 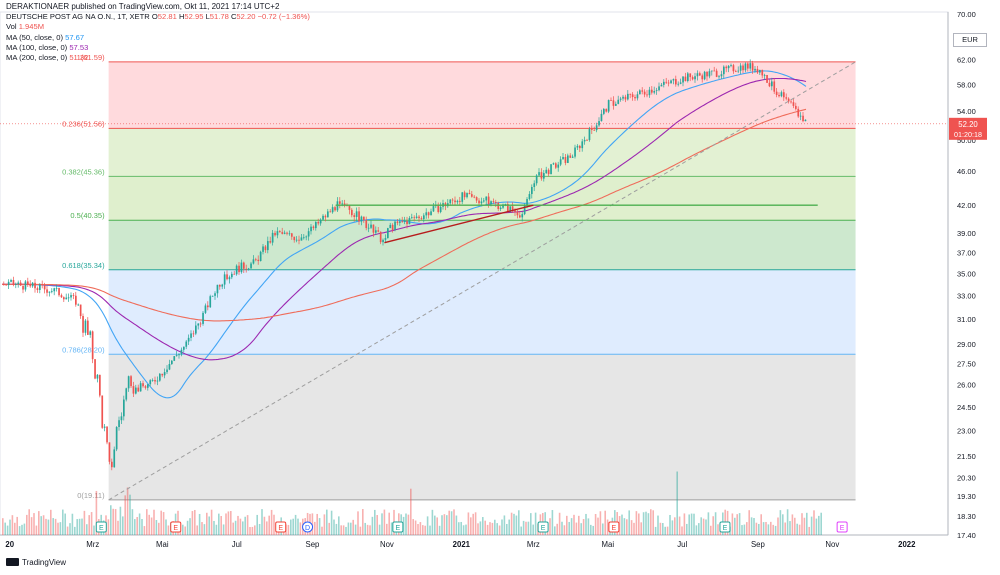 What do you see at coordinates (158, 27) in the screenshot?
I see `legend-volume-row: Vol 1.945M` at bounding box center [158, 27].